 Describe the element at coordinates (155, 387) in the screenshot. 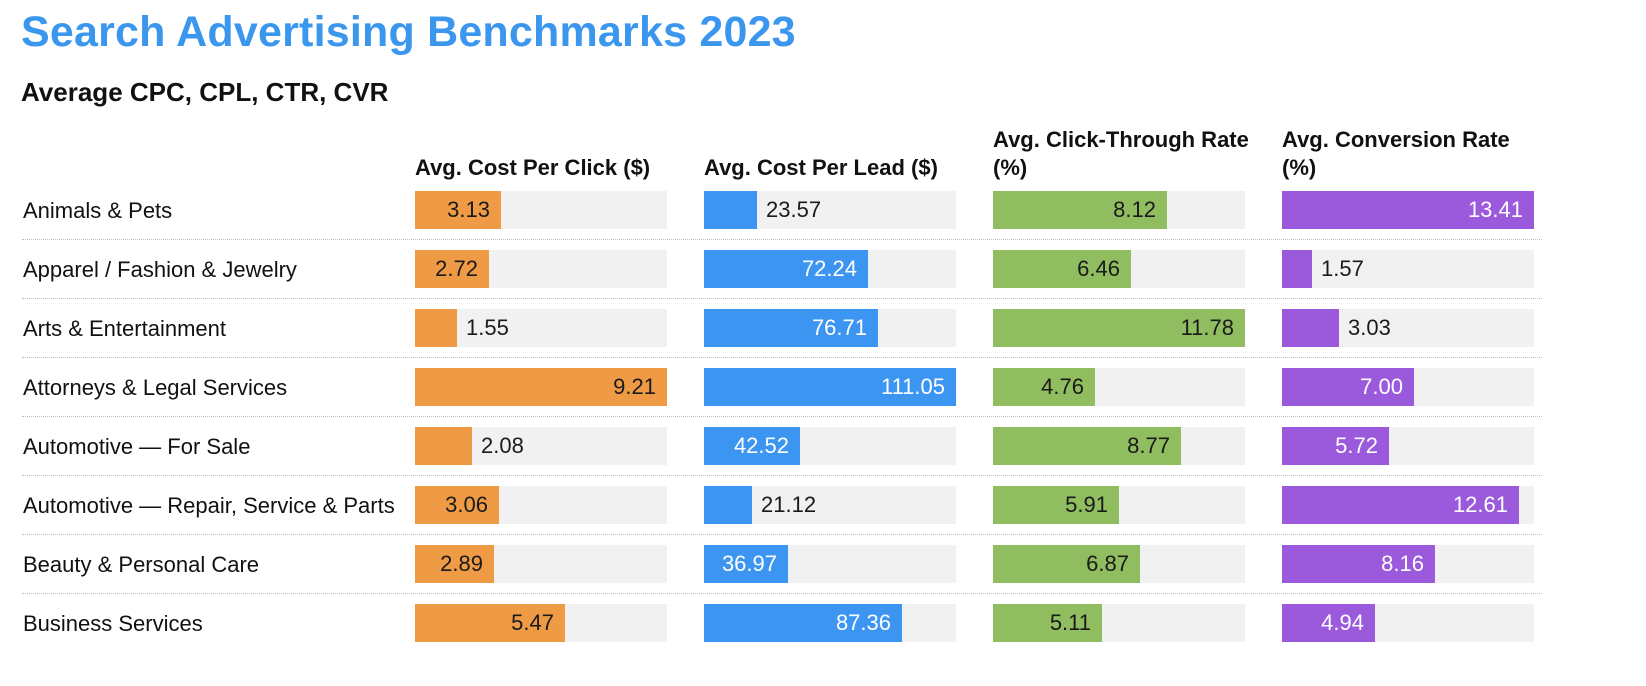

I see `category-label: Attorneys & Legal Services` at that location.